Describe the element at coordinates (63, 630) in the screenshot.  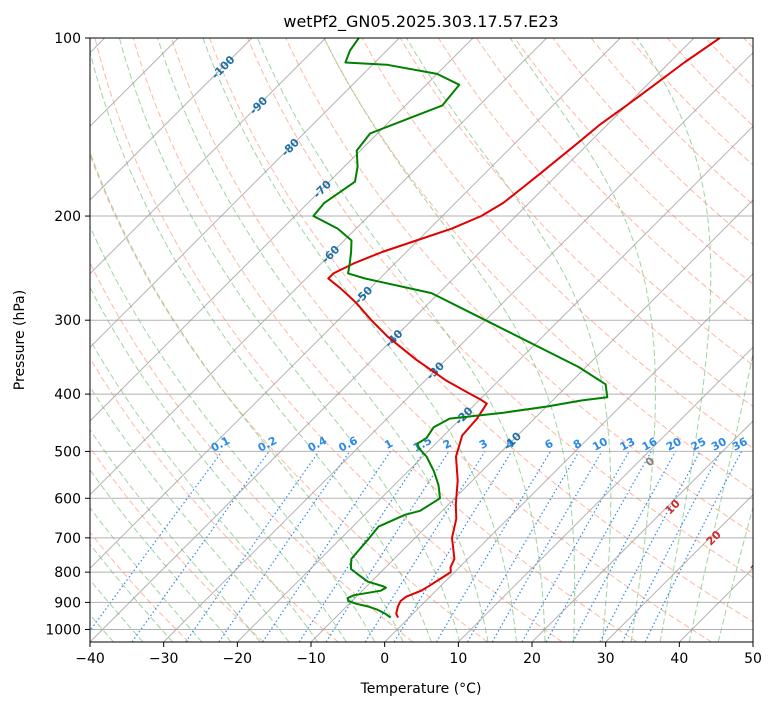
I see `y-tick-label: 1000` at that location.